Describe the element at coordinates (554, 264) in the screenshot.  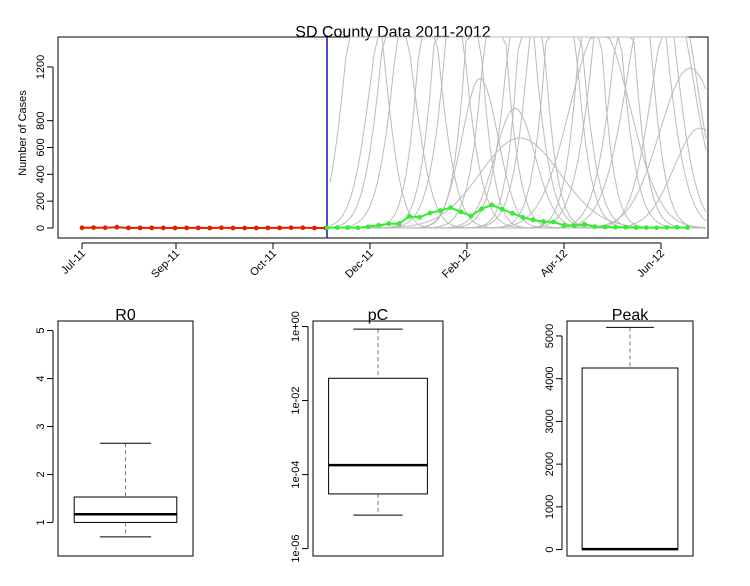
I see `main-x-tick-label: Apr-12` at that location.